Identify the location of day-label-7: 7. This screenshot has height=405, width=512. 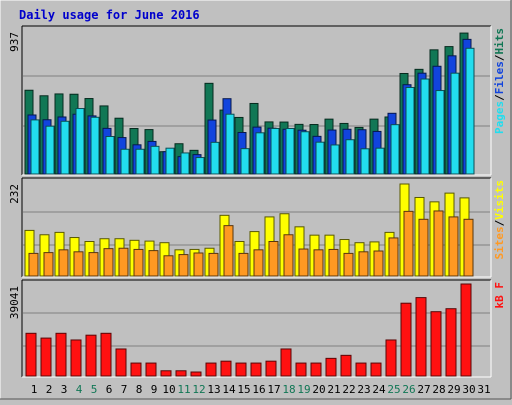
(124, 389).